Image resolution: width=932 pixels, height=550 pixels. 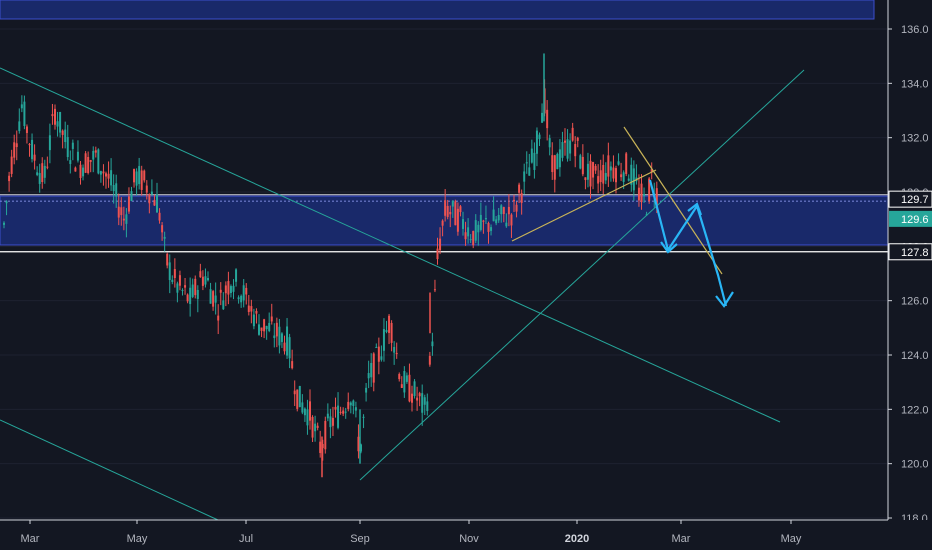 I want to click on y-tick-label: 132.0, so click(x=915, y=139).